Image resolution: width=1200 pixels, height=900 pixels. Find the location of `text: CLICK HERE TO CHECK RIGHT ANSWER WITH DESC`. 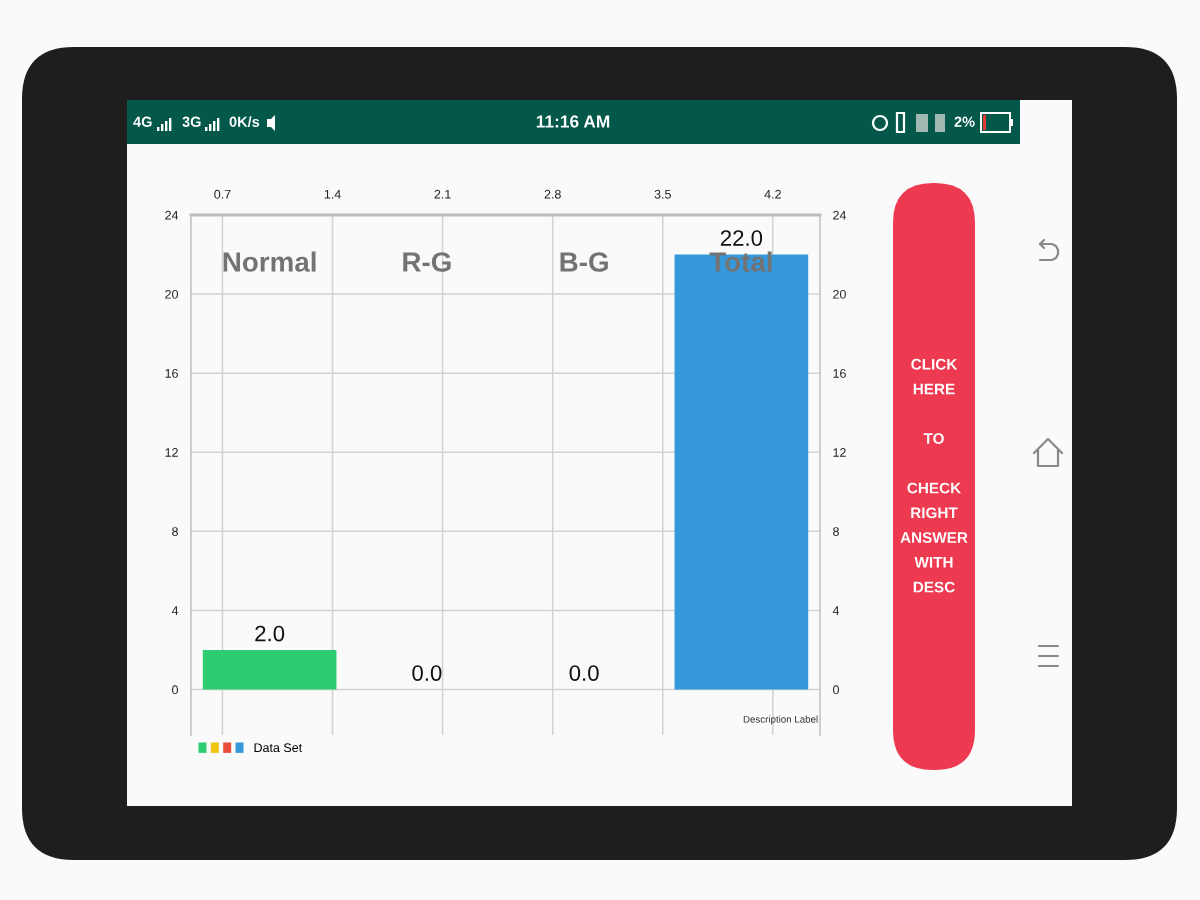

text: CLICK HERE TO CHECK RIGHT ANSWER WITH DESC is located at coordinates (934, 475).